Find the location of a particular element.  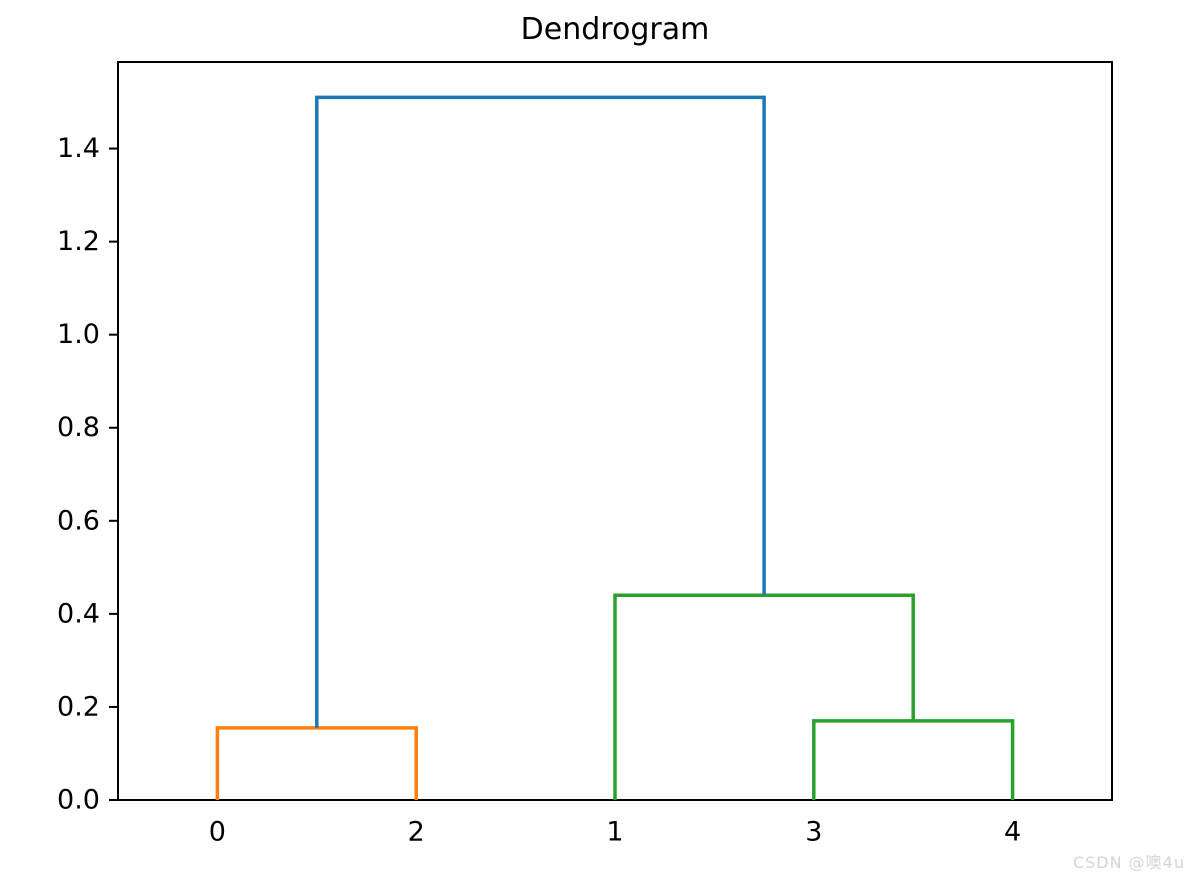

chart-title: Dendrogram is located at coordinates (615, 29).